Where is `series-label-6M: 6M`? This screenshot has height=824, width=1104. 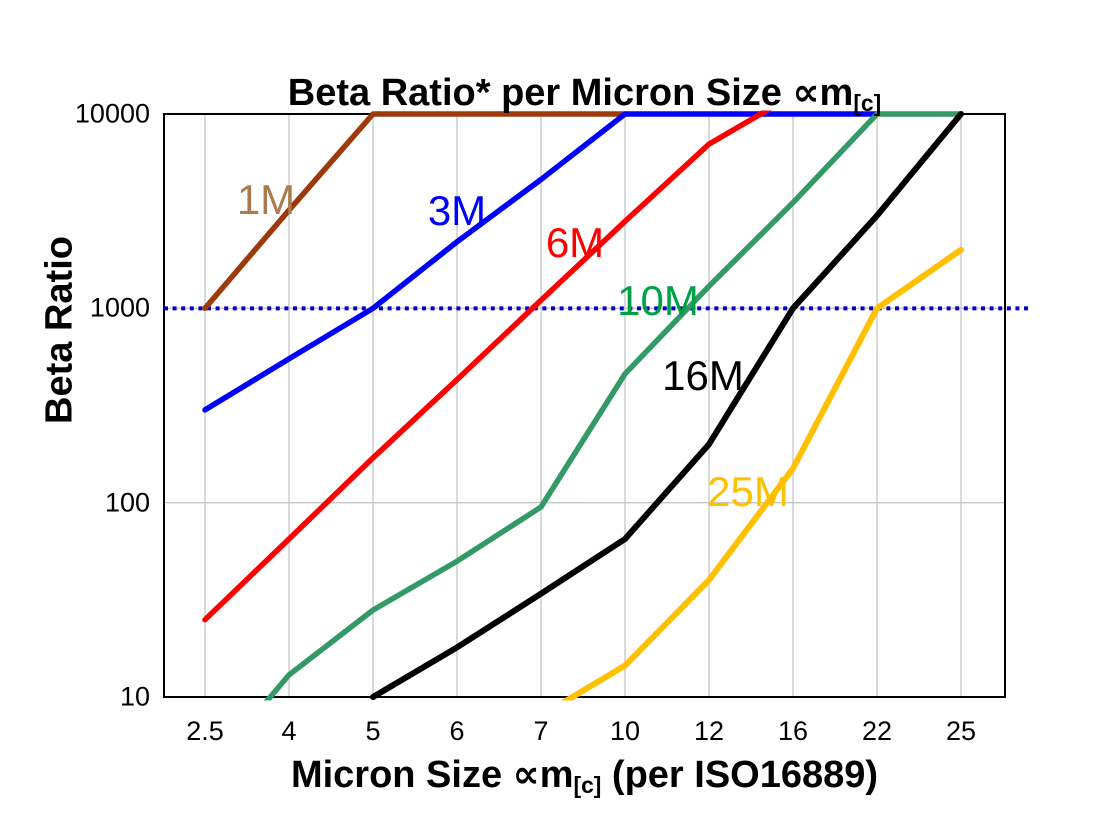 series-label-6M: 6M is located at coordinates (575, 242).